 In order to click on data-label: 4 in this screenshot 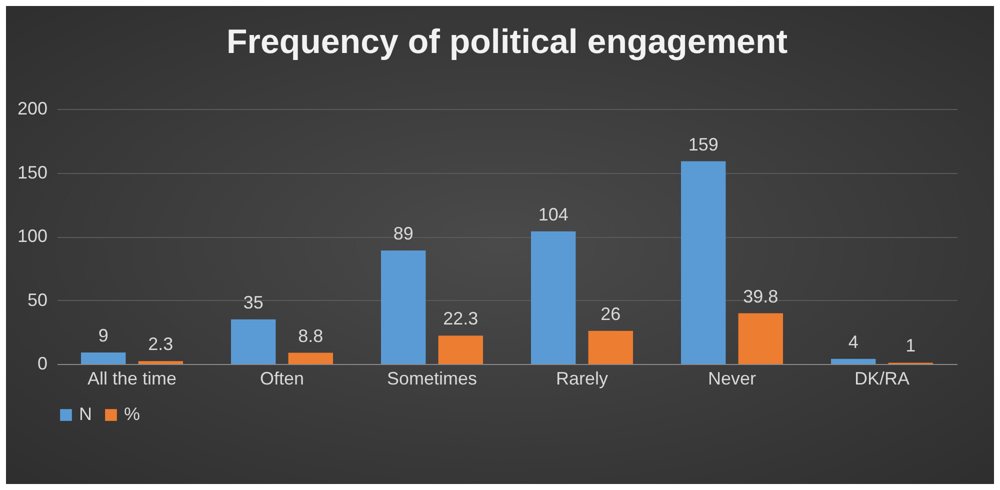, I will do `click(853, 342)`.